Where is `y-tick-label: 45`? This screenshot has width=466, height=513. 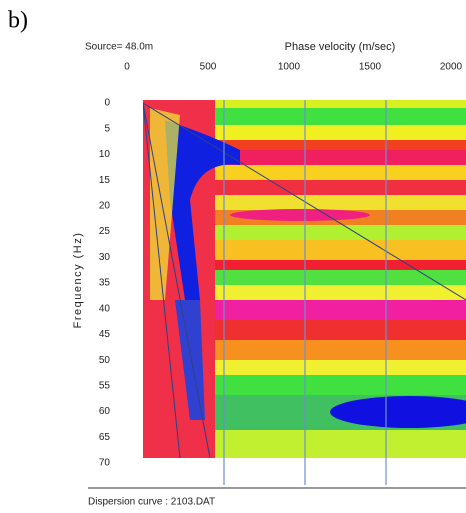 y-tick-label: 45 is located at coordinates (105, 334).